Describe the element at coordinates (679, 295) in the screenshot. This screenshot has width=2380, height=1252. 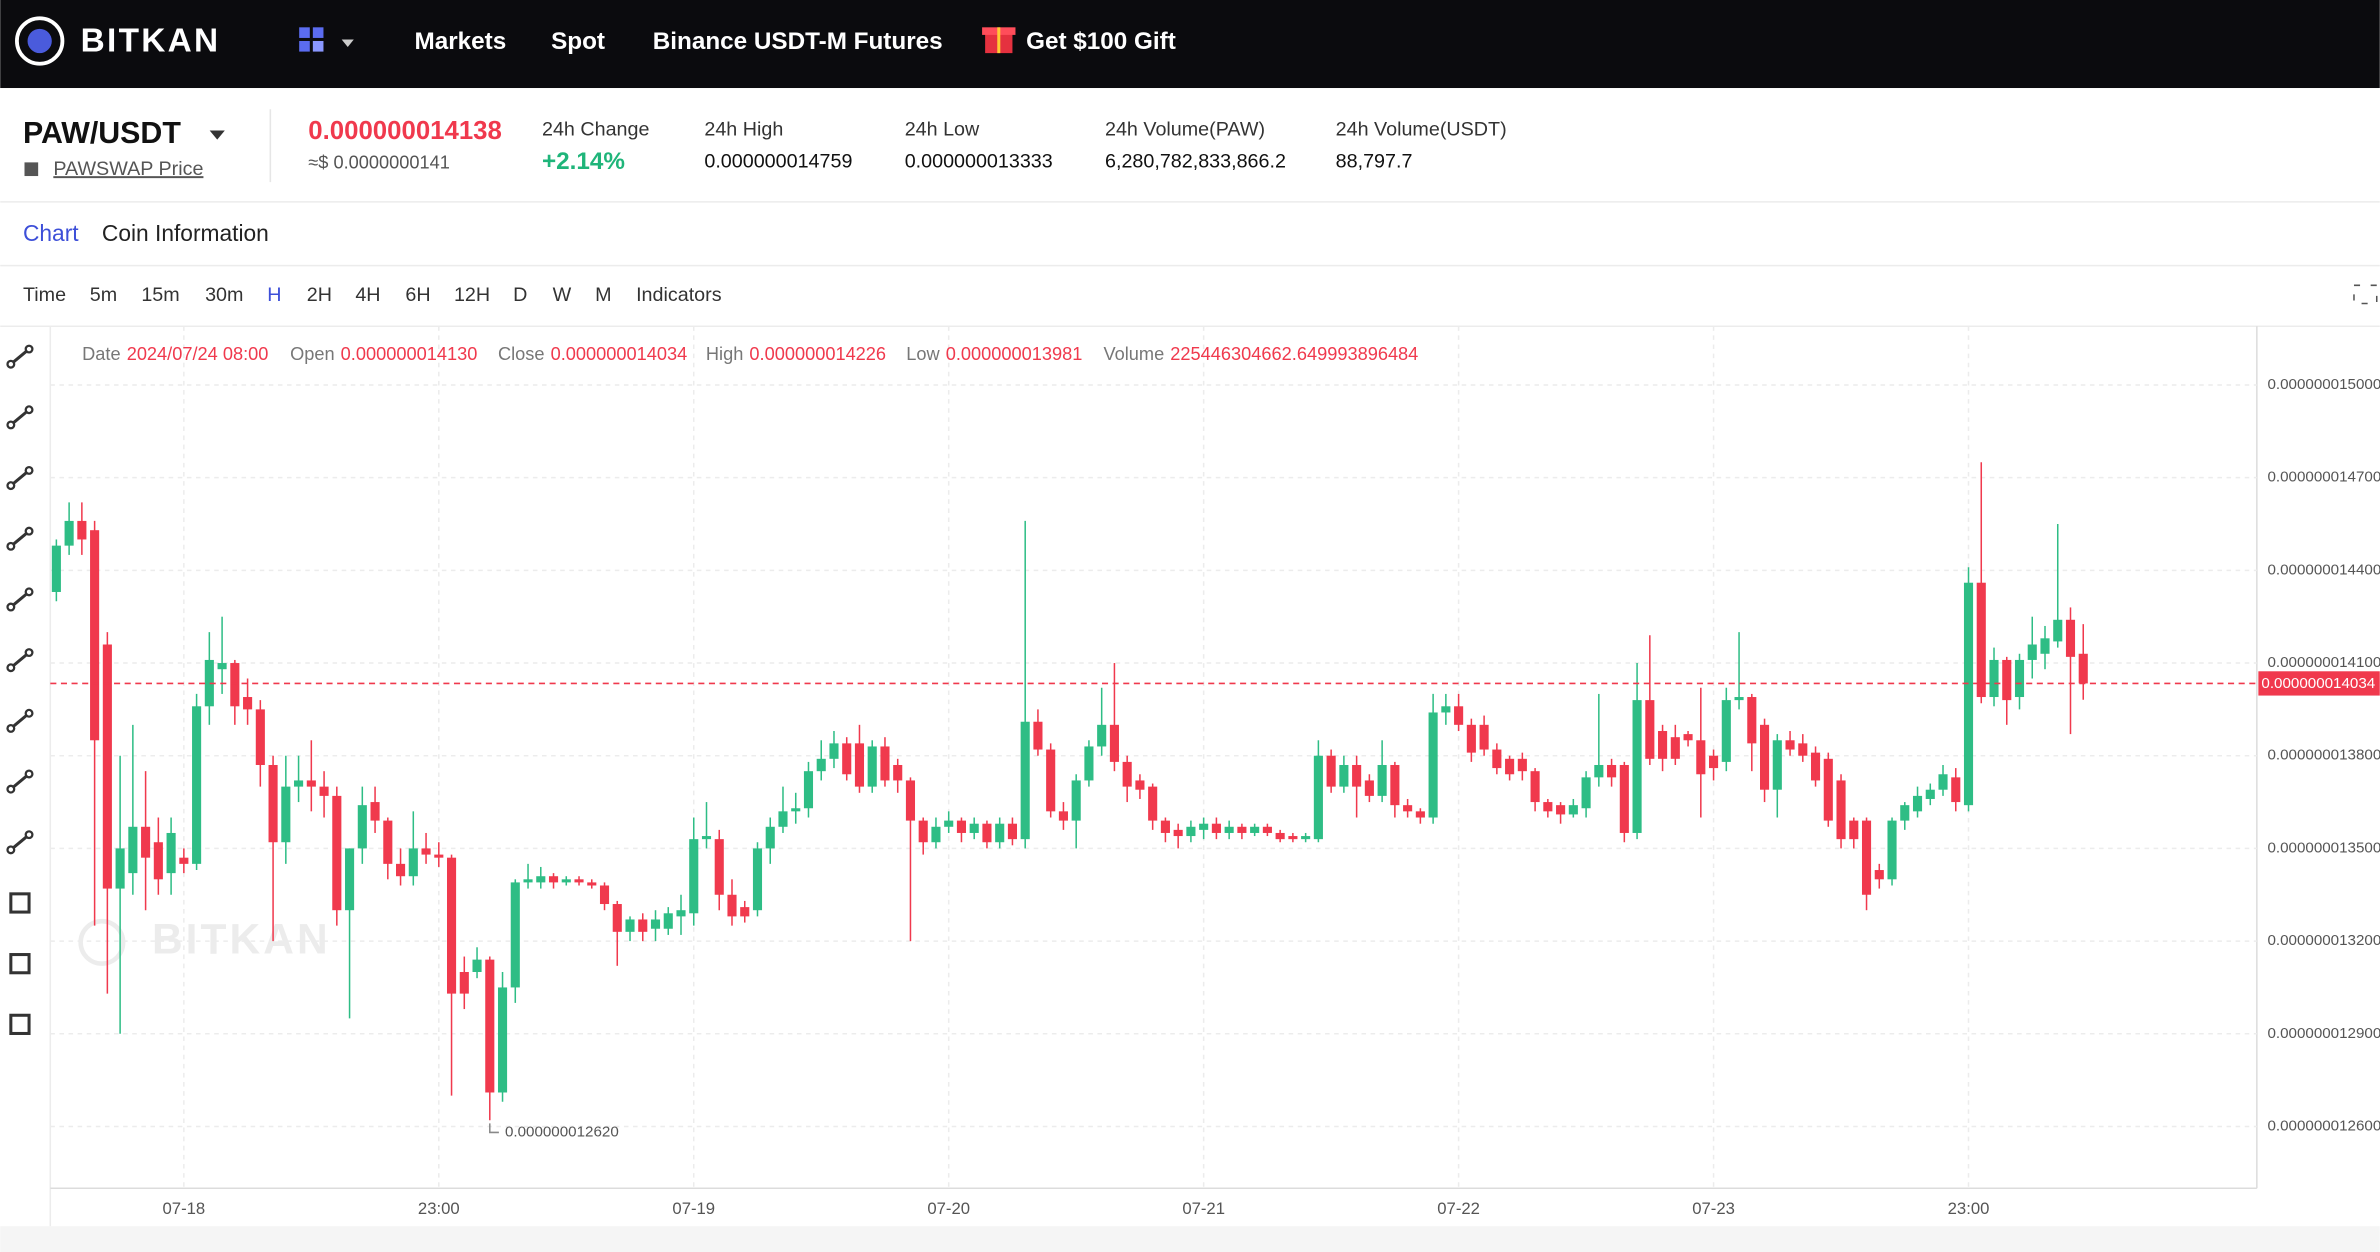
I see `timeframe: Indicators` at that location.